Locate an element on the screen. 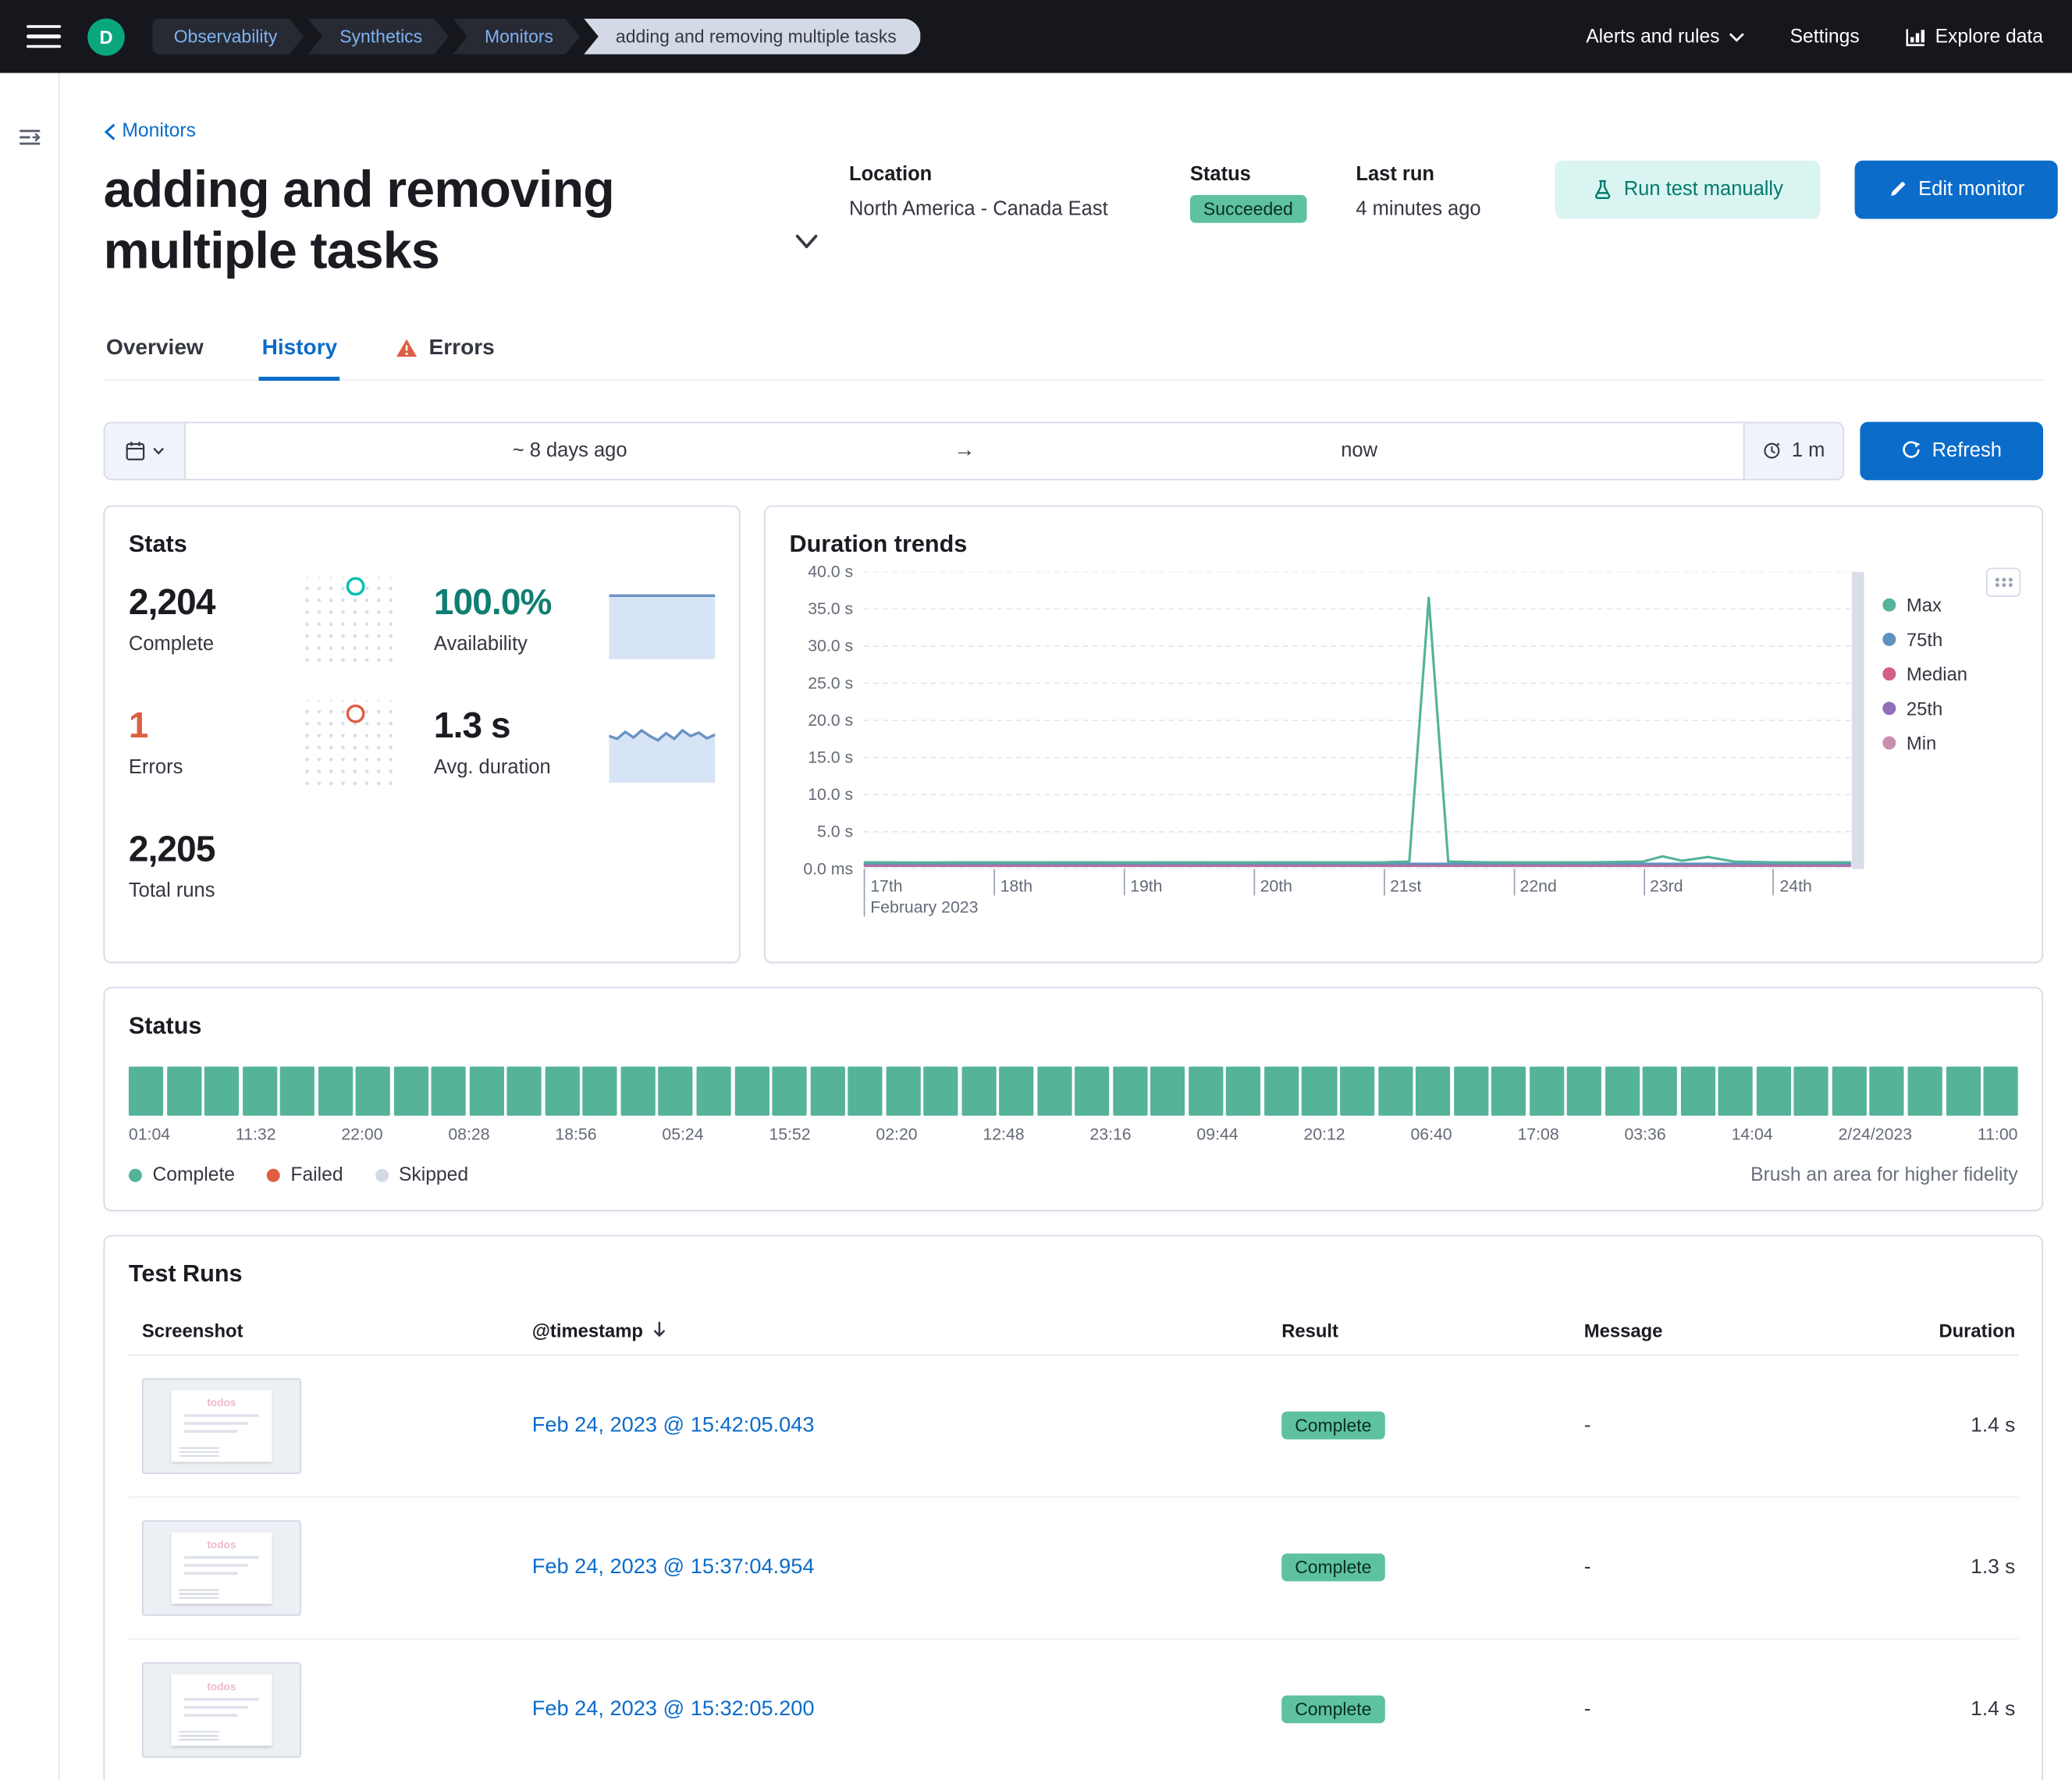 Image resolution: width=2072 pixels, height=1780 pixels. avatar: D is located at coordinates (106, 36).